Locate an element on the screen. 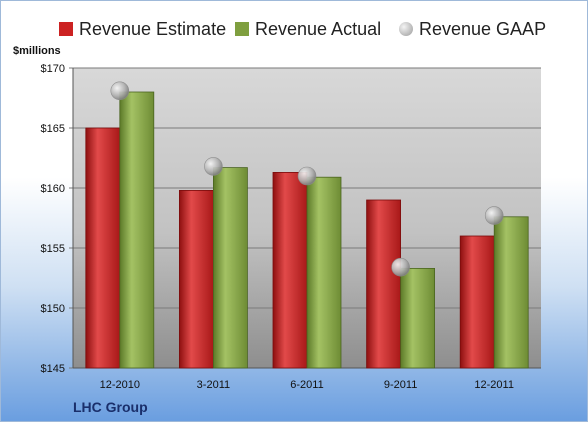  legend-swatch-estimate is located at coordinates (66, 29).